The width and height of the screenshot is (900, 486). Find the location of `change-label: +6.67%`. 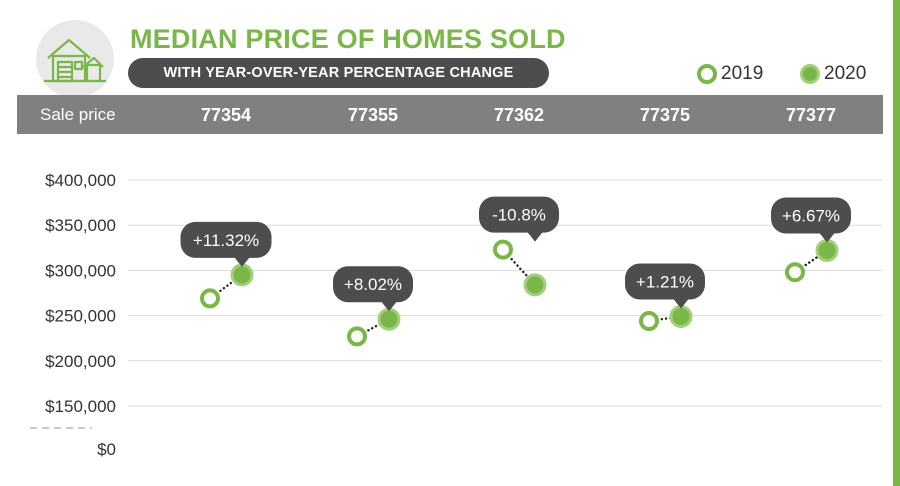

change-label: +6.67% is located at coordinates (811, 216).